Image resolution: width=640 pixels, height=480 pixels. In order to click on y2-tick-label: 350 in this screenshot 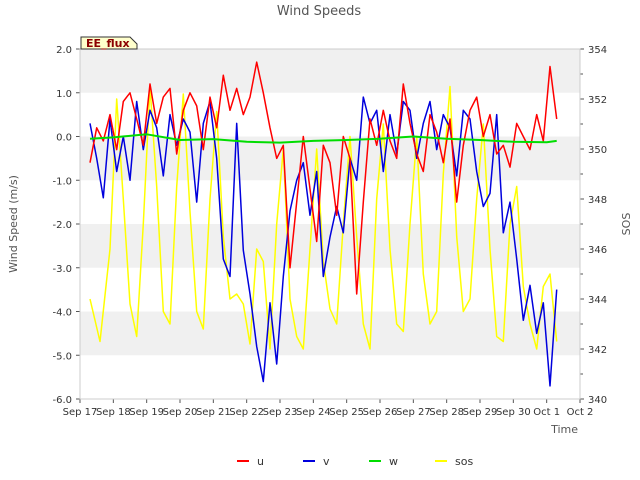, I will do `click(597, 150)`.